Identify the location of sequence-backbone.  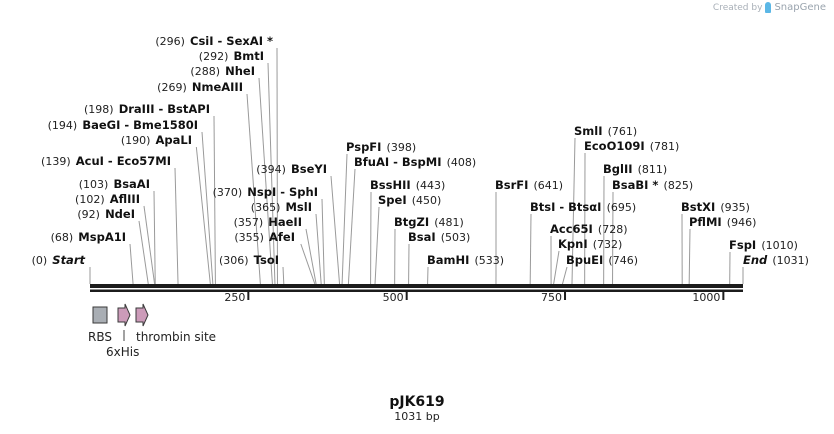
(416, 288).